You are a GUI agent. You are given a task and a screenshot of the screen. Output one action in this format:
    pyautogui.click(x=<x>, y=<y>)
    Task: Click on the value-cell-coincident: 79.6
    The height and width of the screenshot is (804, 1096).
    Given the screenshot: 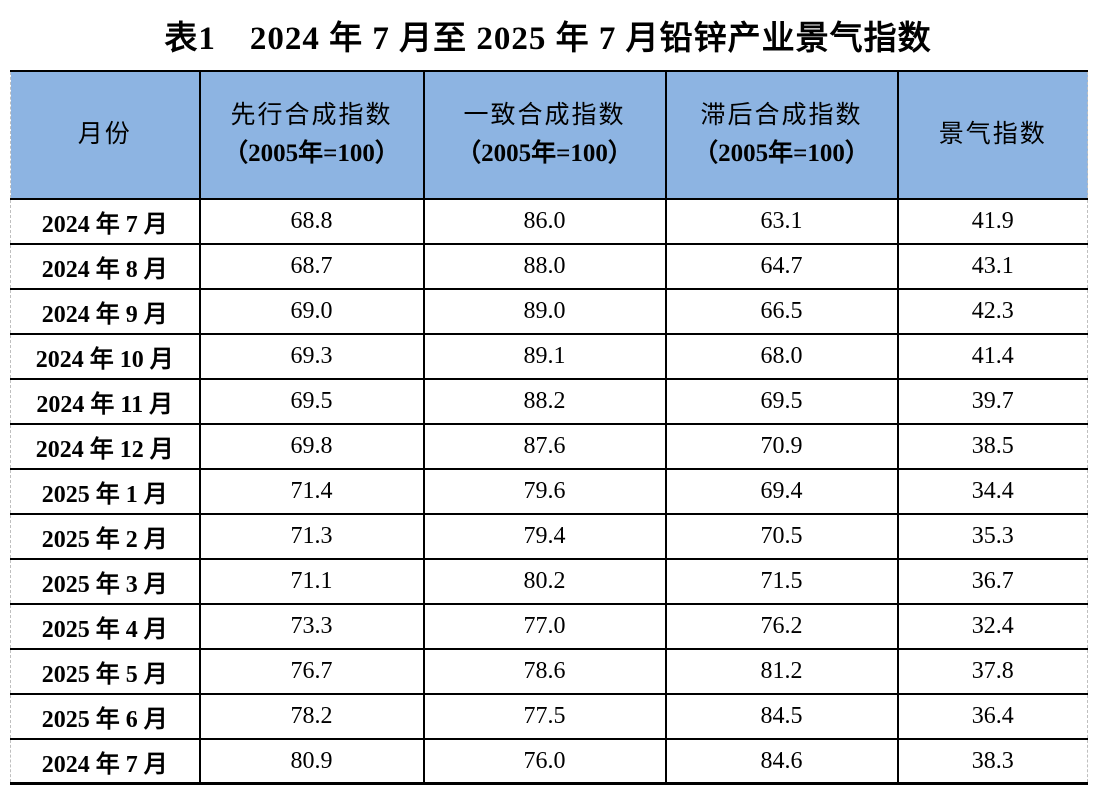 What is the action you would take?
    pyautogui.click(x=544, y=492)
    